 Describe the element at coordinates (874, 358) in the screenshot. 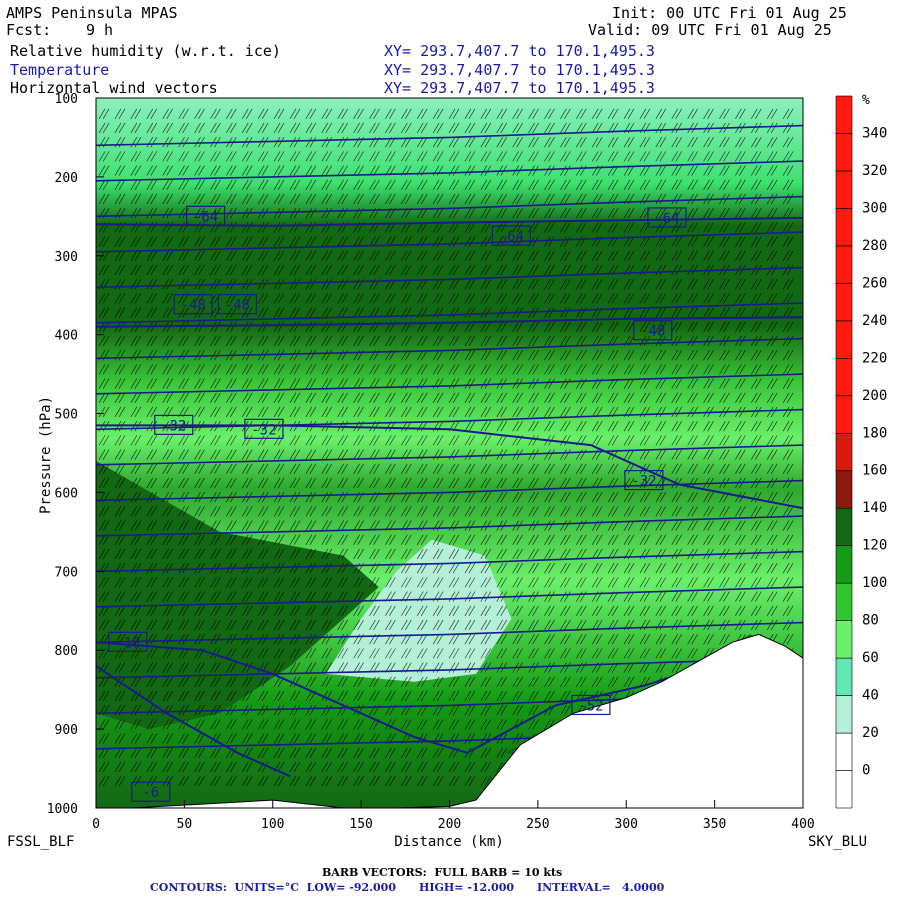

I see `colorbar-tick-label: 220` at that location.